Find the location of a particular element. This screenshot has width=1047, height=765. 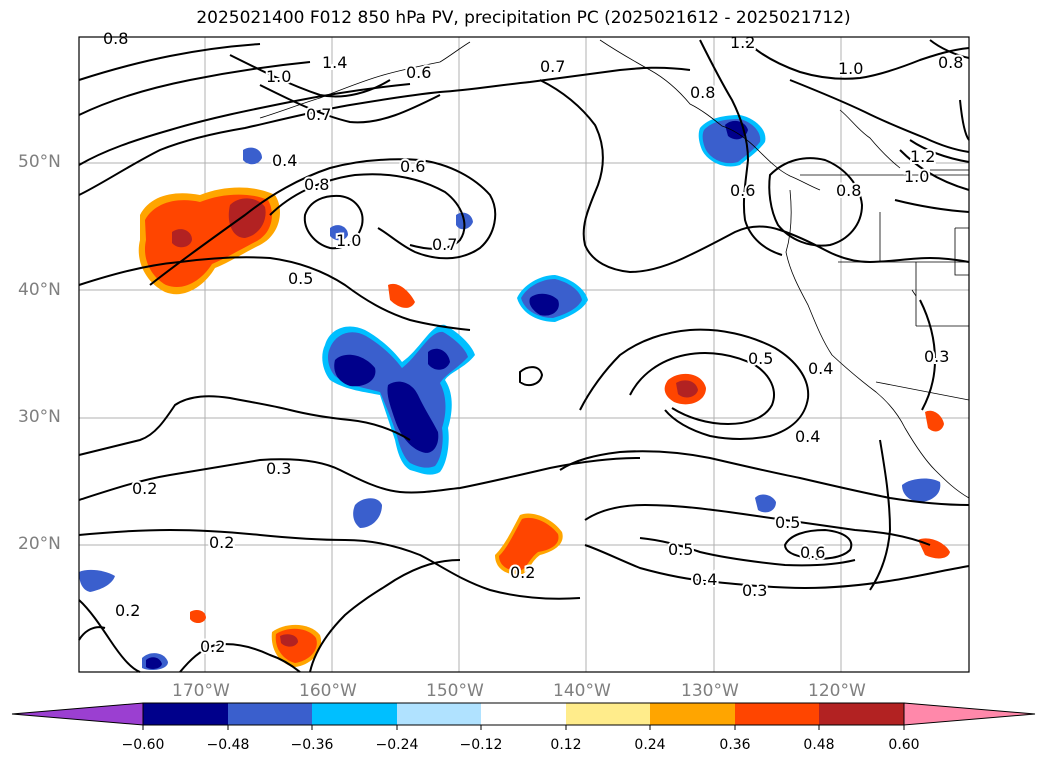

colorbar-tick-label: −0.24 is located at coordinates (397, 745).